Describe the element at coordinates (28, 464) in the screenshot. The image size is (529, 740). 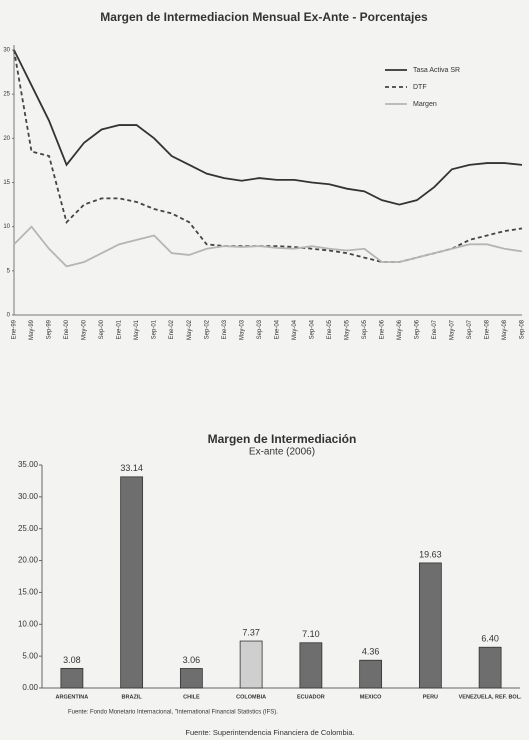
I see `y-tick-label: 35.00` at that location.